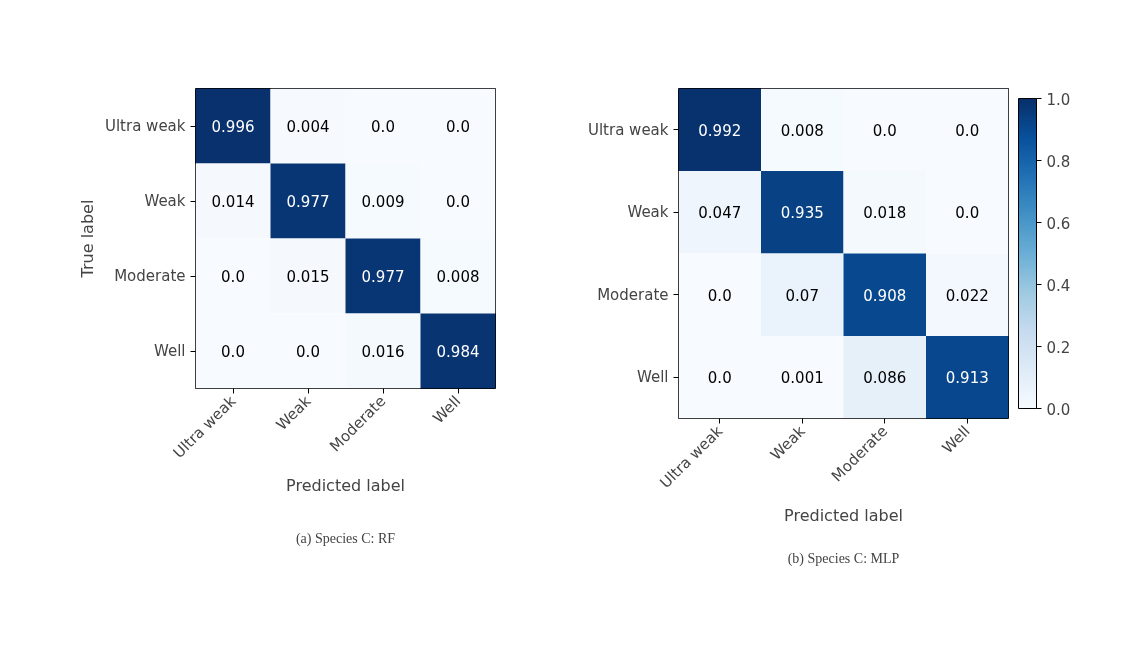  I want to click on text: (a) Species C: RF, so click(345, 538).